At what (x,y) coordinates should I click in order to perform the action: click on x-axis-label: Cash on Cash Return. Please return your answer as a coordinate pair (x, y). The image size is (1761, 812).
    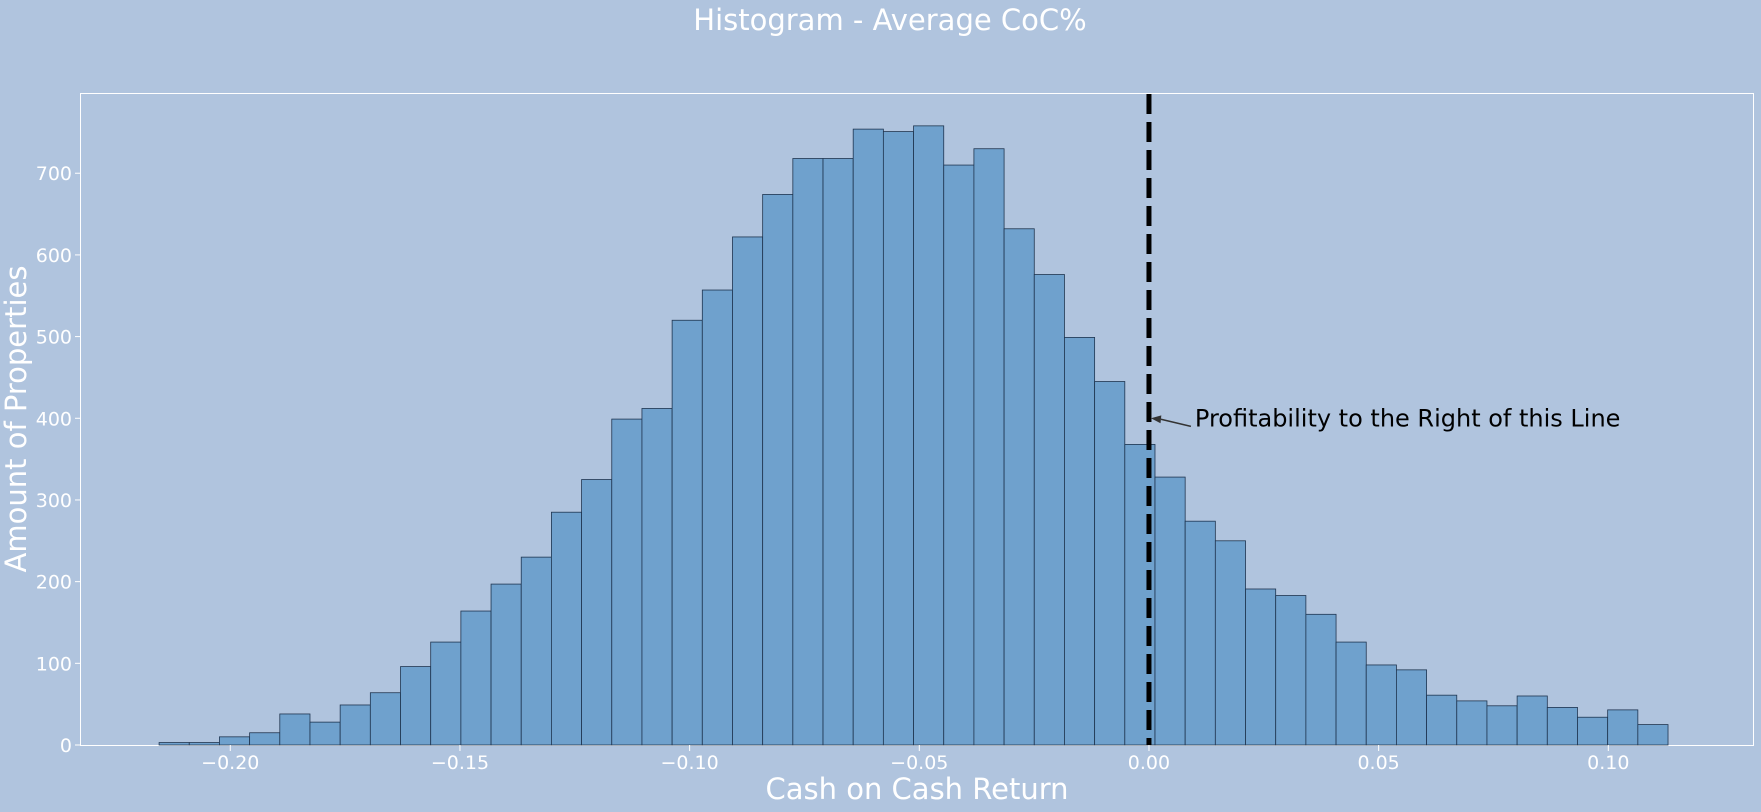
    Looking at the image, I should click on (916, 789).